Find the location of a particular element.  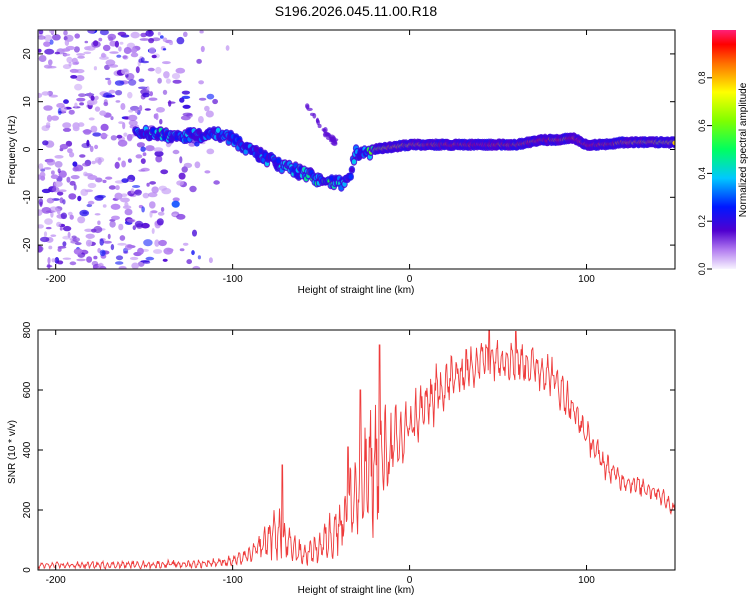

colorbar-tick-label: 0.2 is located at coordinates (702, 221).